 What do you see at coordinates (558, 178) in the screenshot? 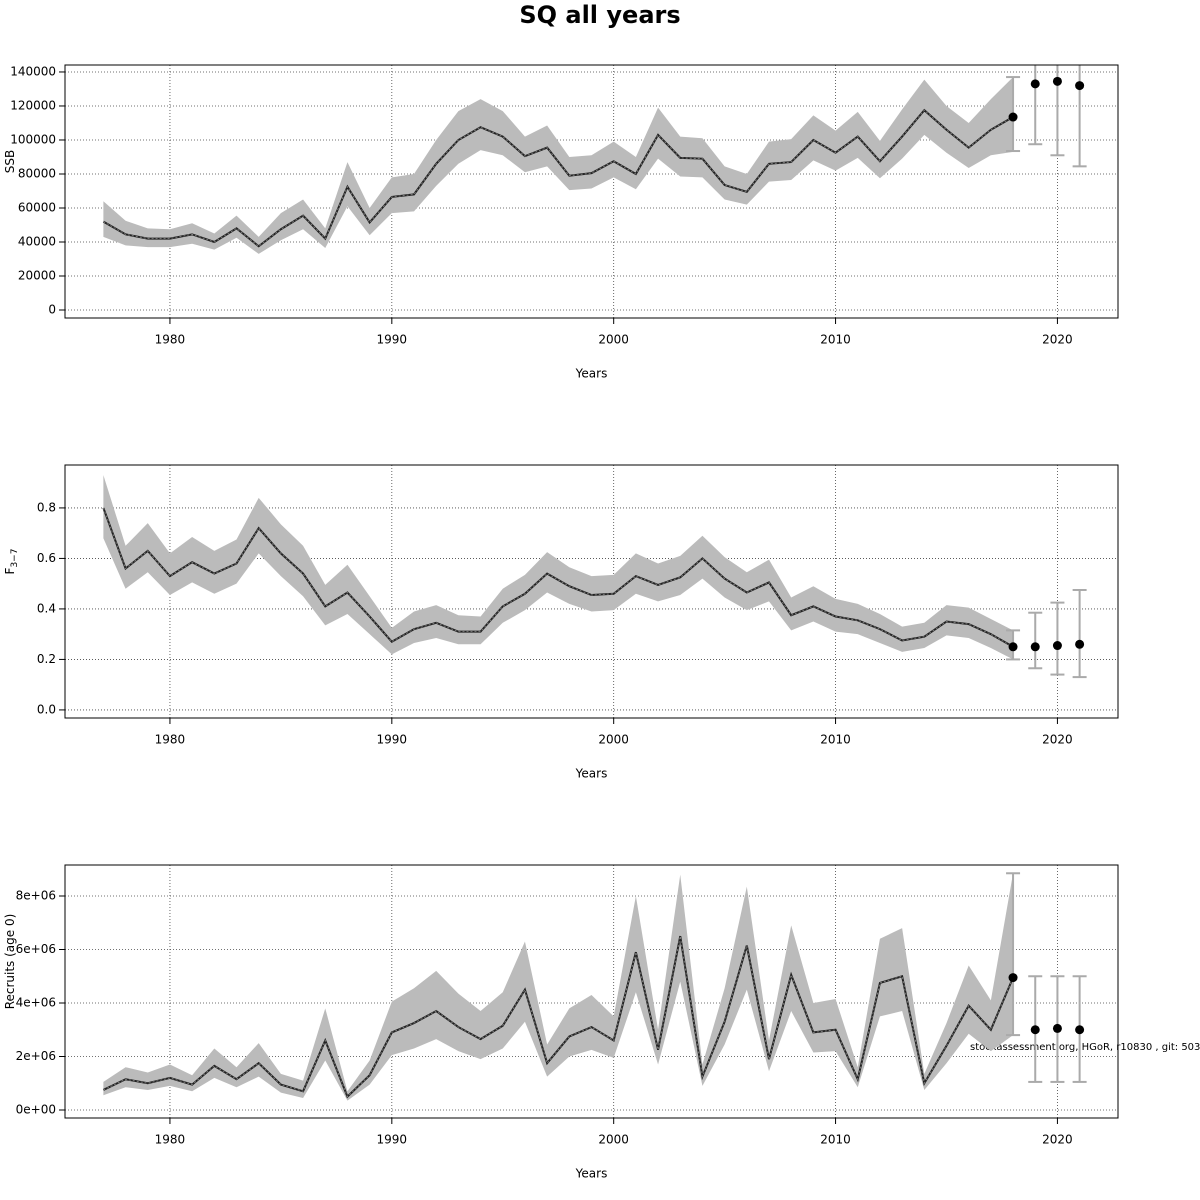
I see `estimate-line` at bounding box center [558, 178].